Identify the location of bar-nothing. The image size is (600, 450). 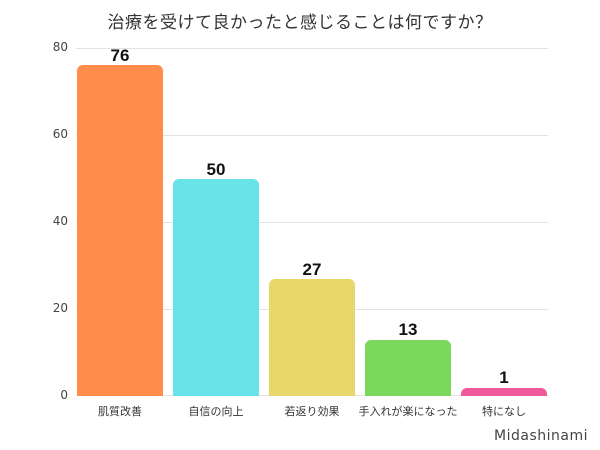
(504, 392).